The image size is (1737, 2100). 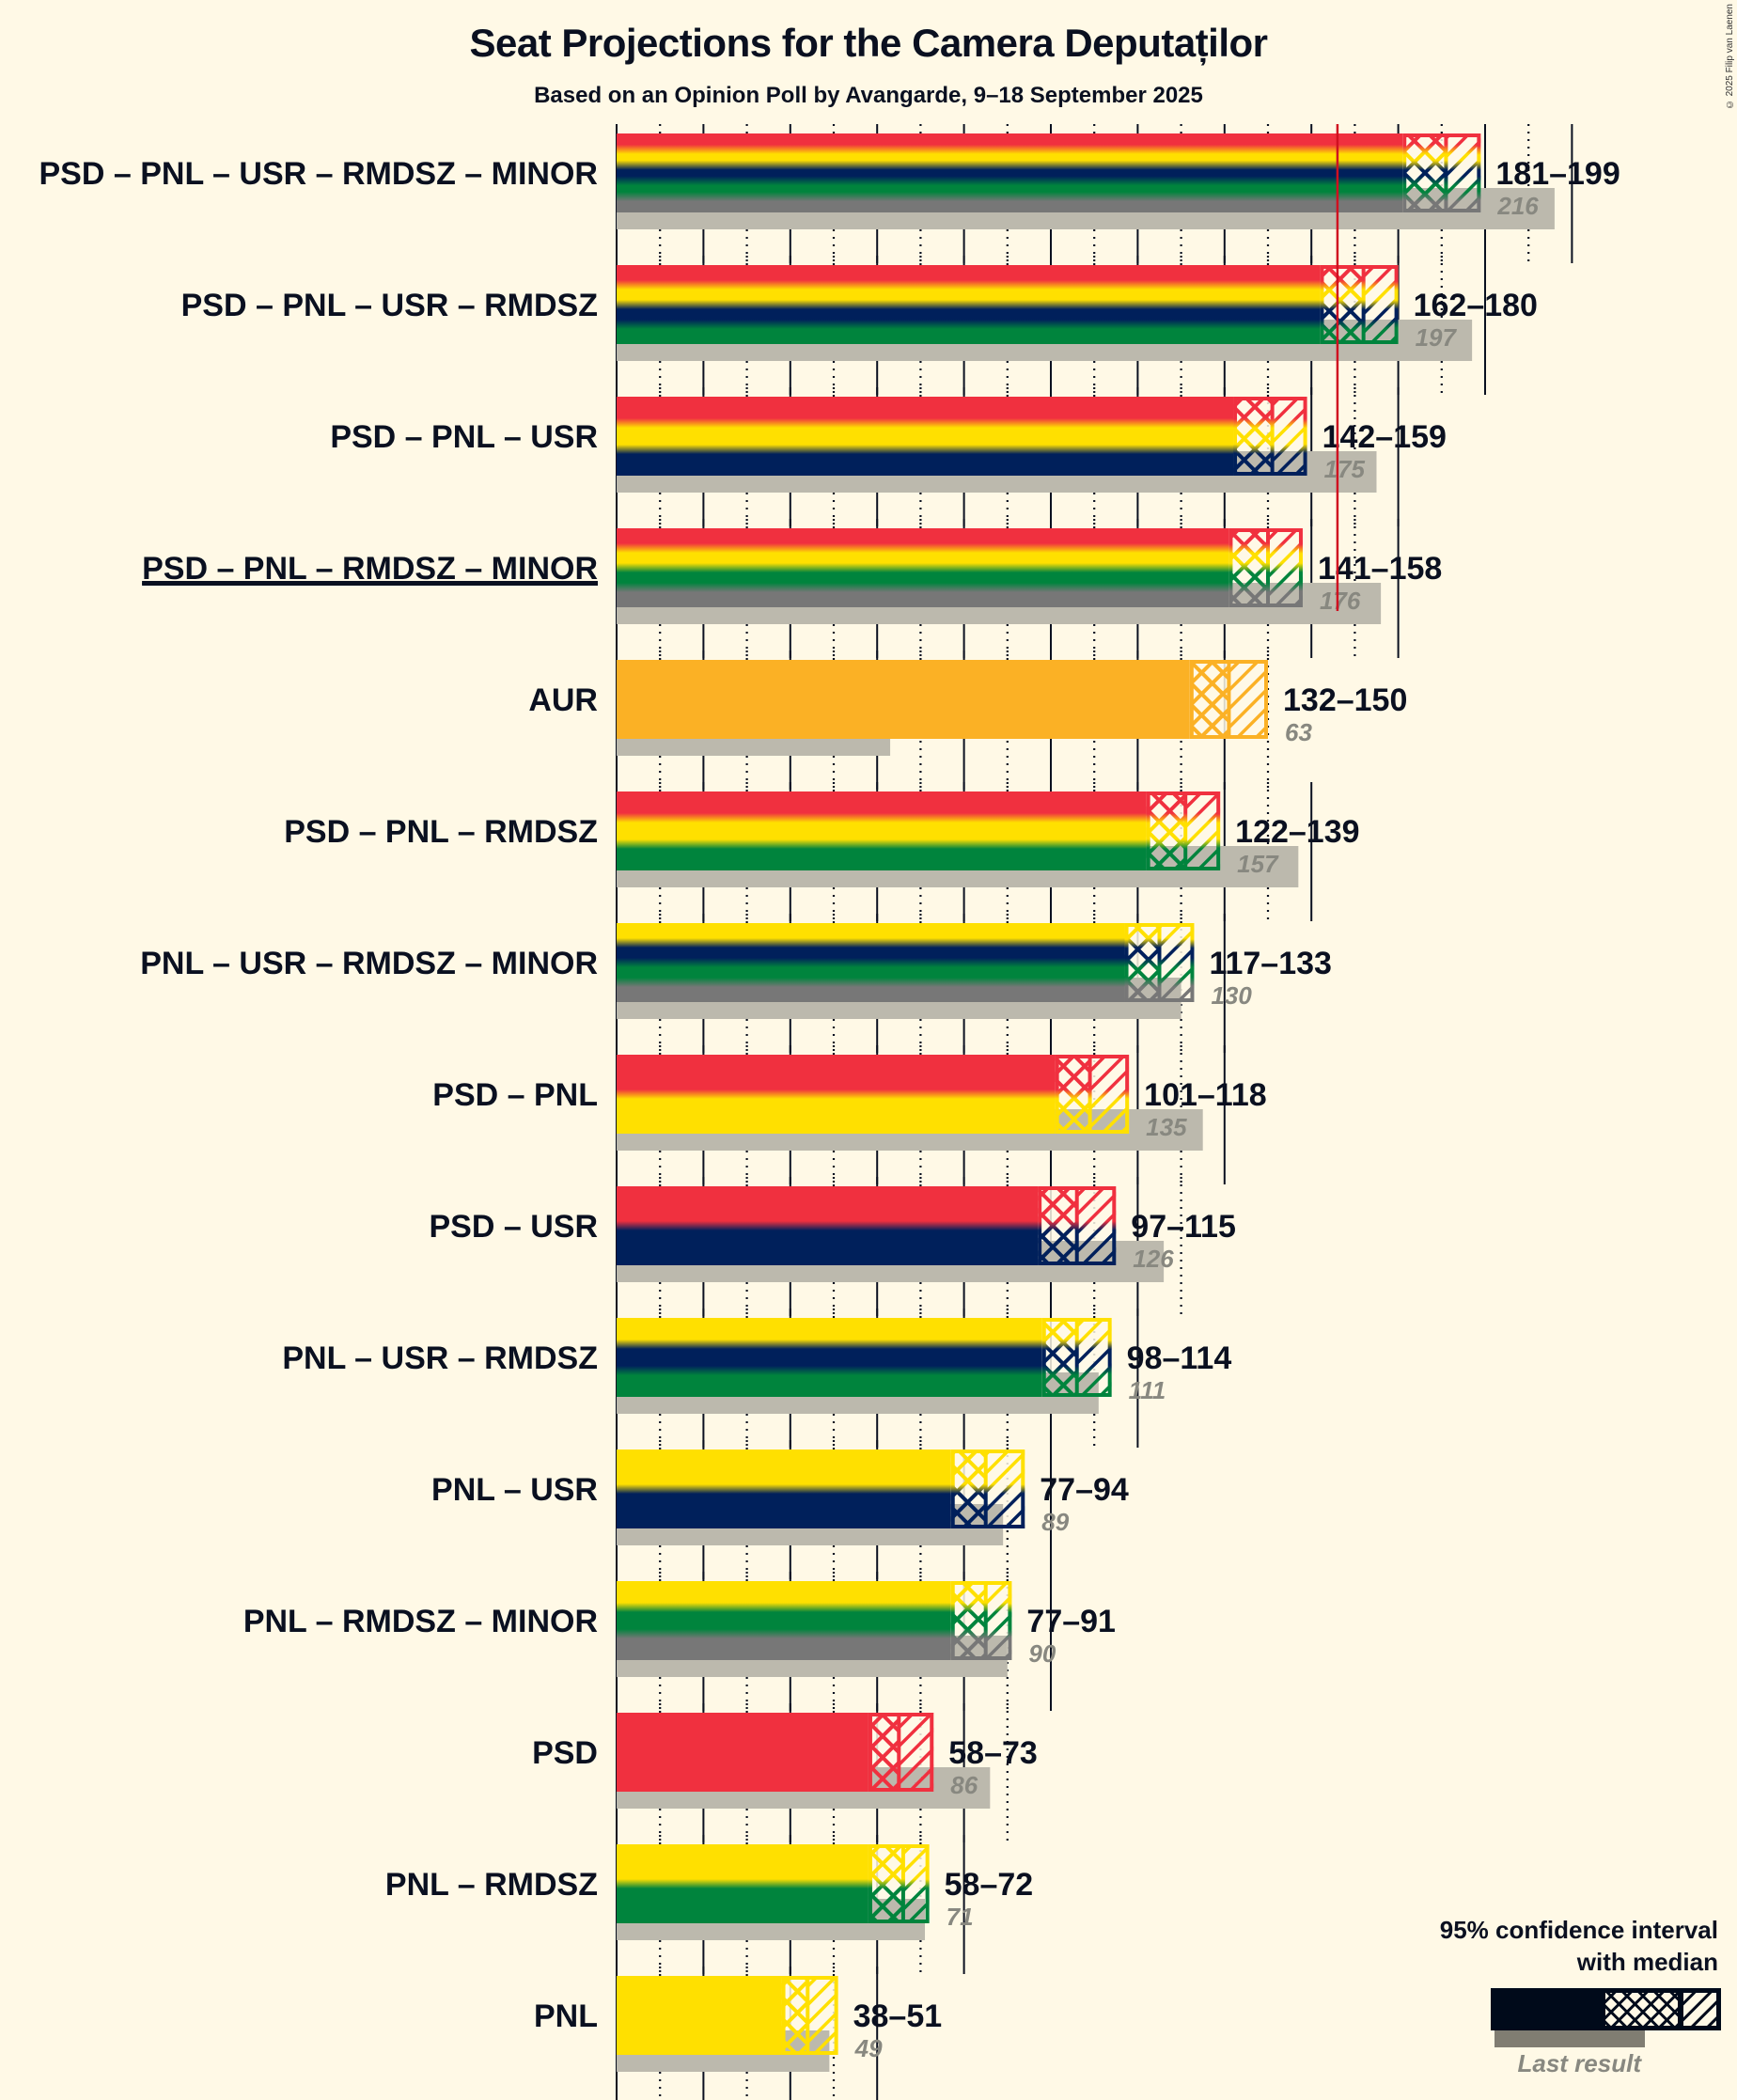 I want to click on range-label: 142–159, so click(x=1384, y=437).